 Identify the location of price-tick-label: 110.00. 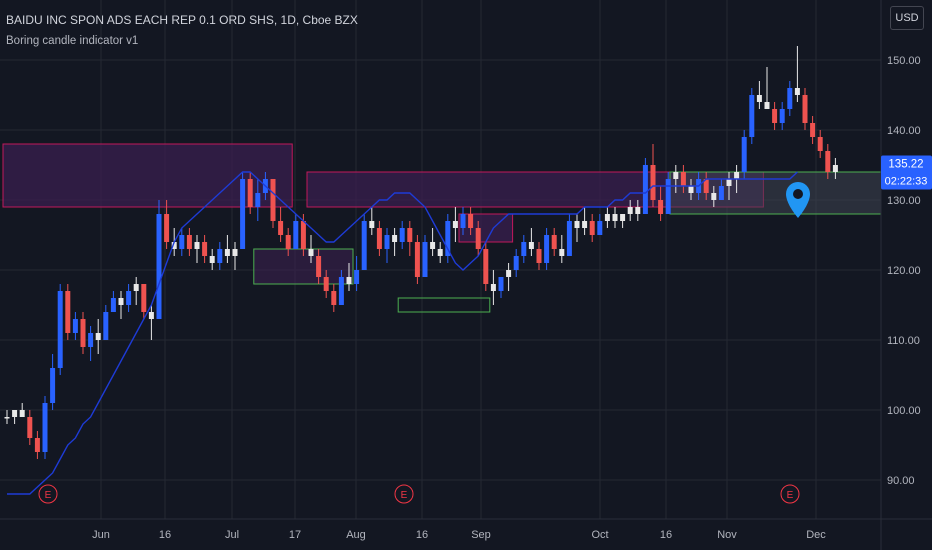
(903, 341).